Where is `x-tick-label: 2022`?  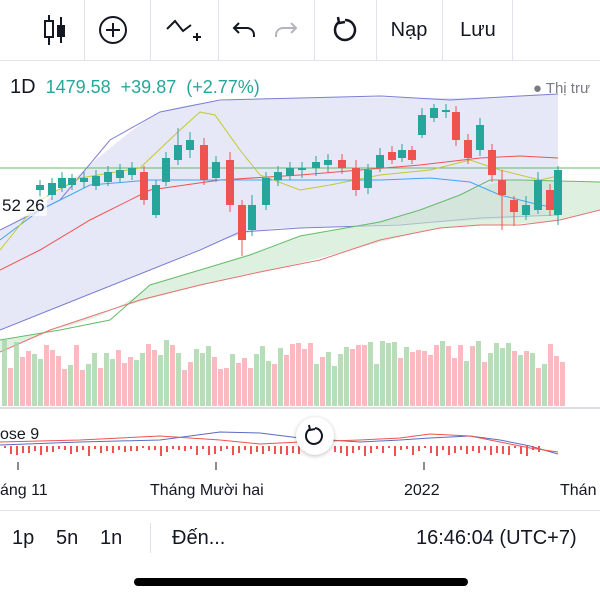 x-tick-label: 2022 is located at coordinates (422, 490).